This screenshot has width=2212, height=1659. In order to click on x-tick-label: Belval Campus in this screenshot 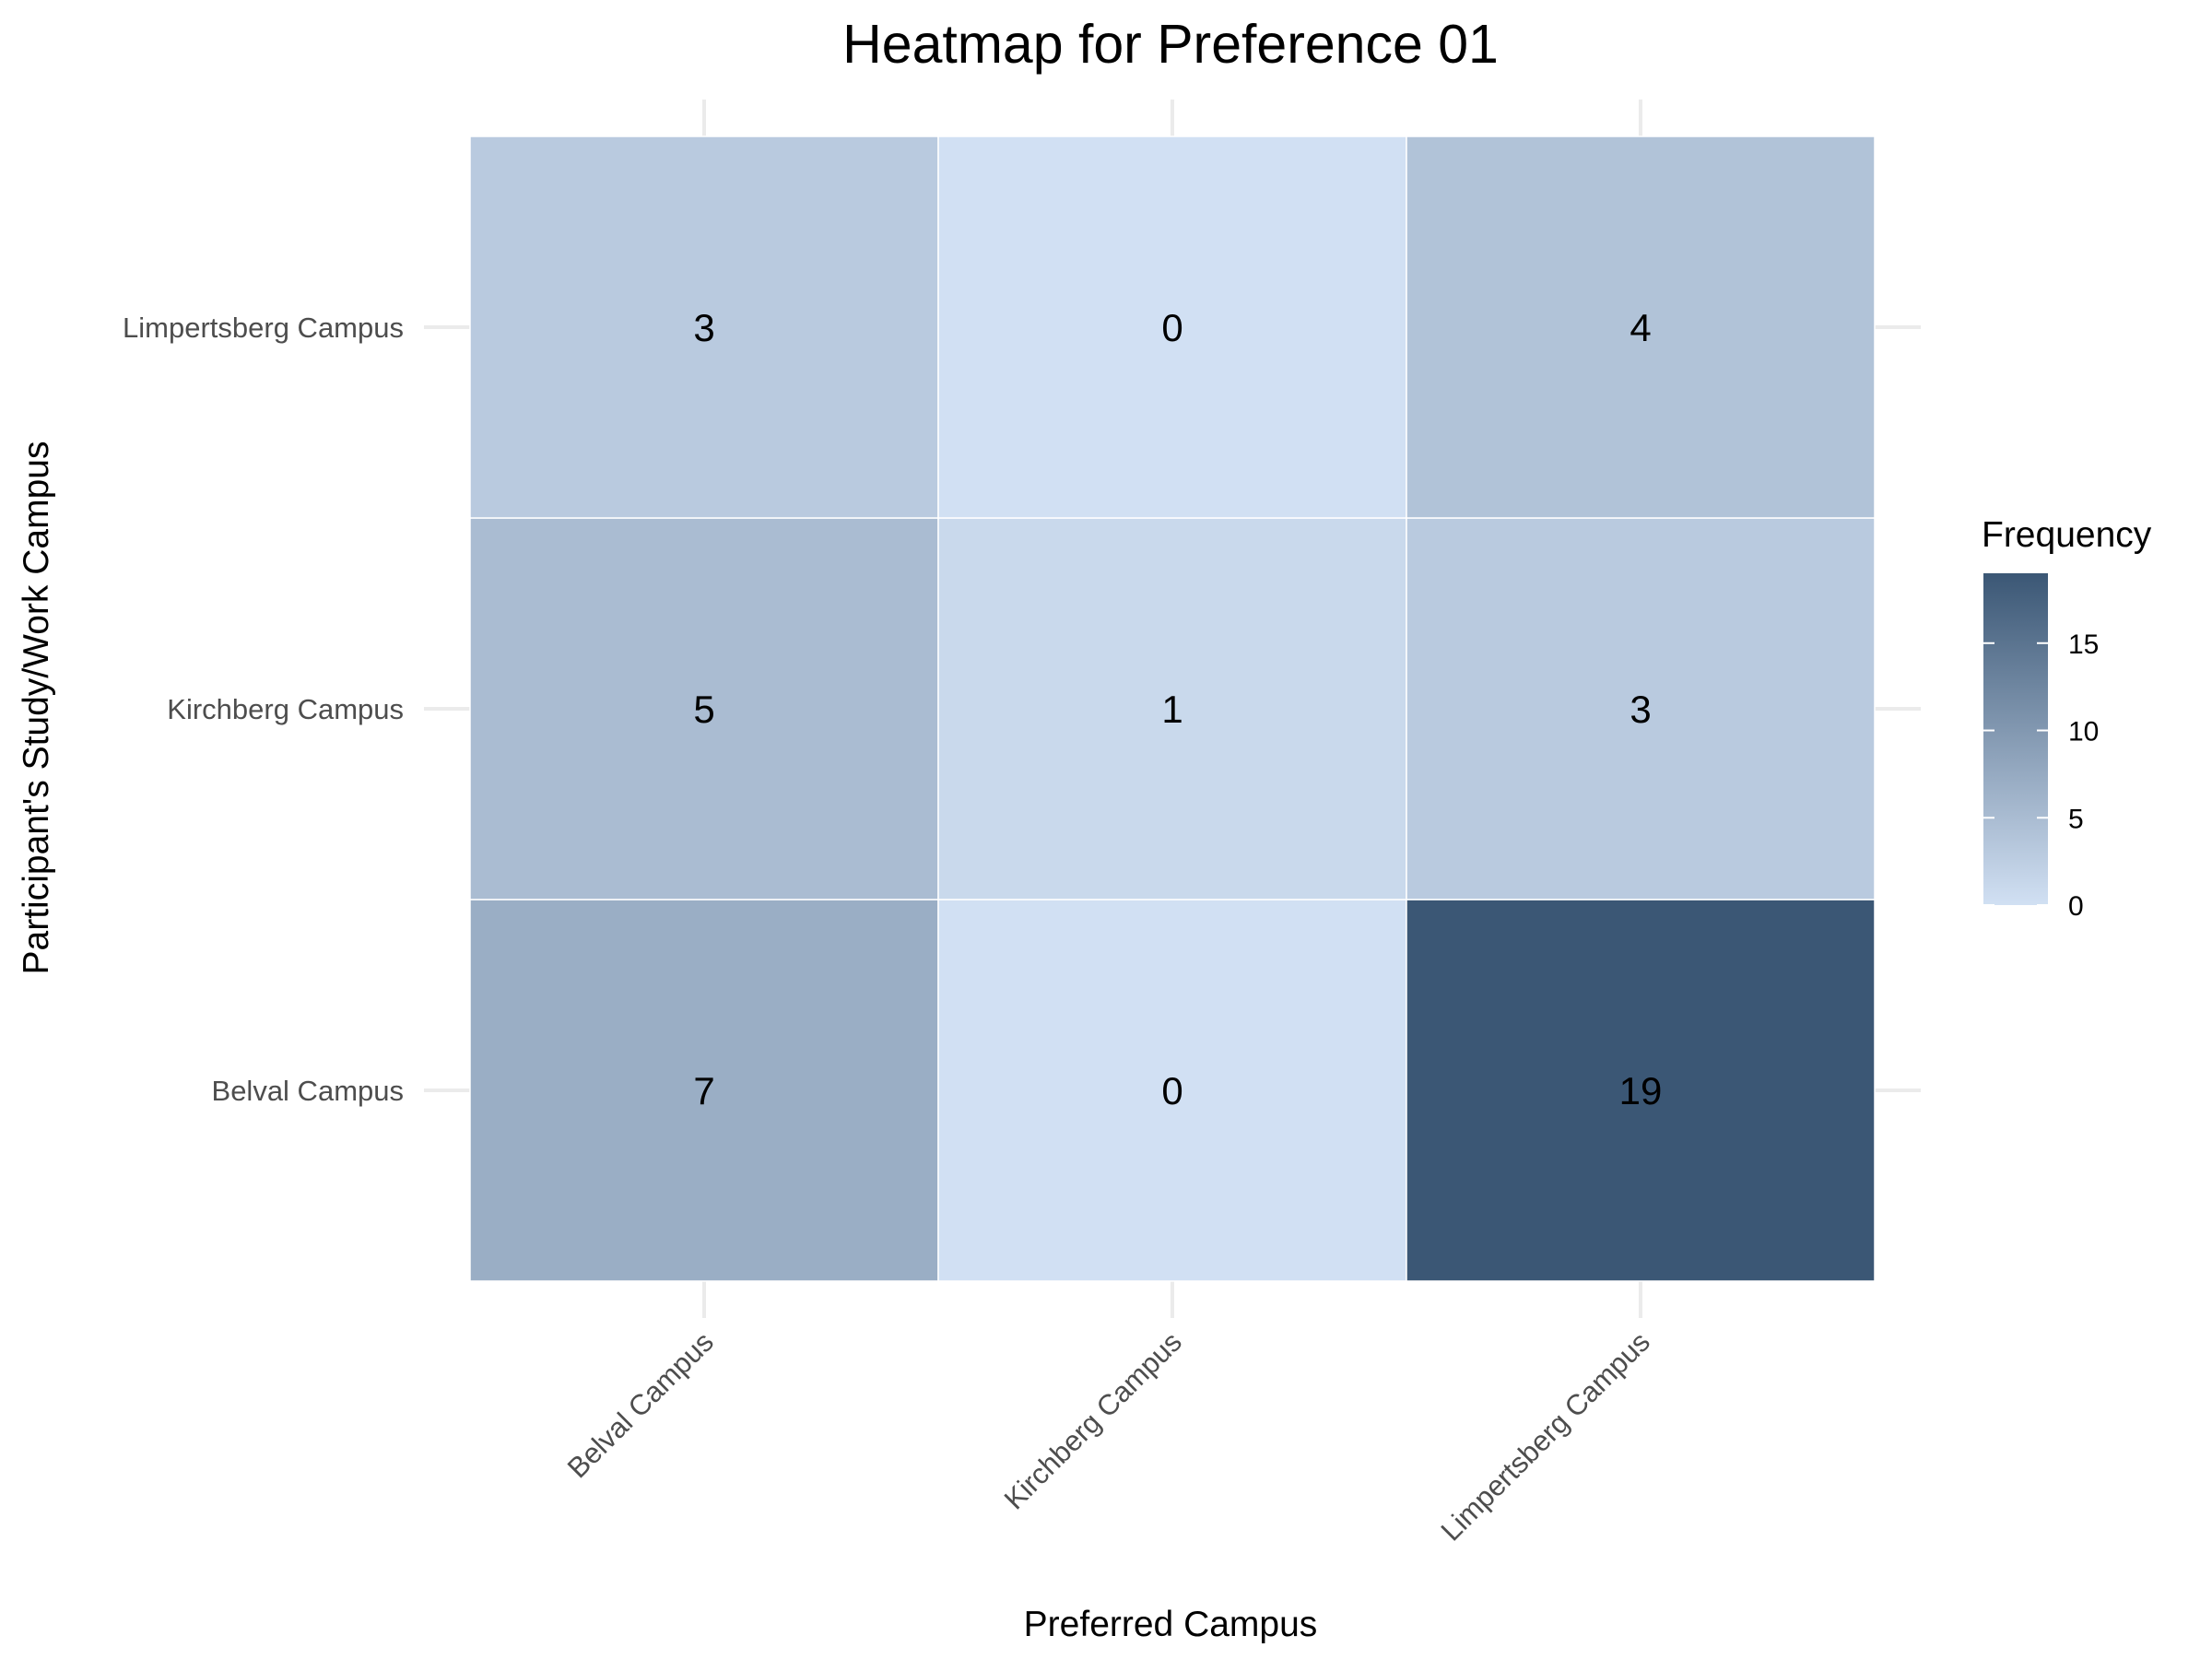, I will do `click(640, 1404)`.